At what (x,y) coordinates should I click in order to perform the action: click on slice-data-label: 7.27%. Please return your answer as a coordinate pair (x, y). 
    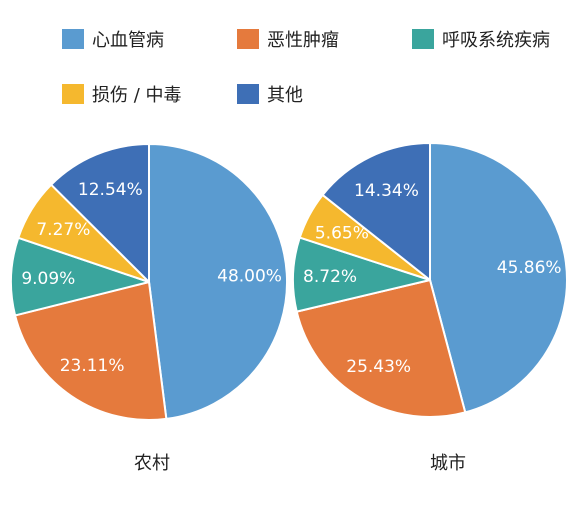
    Looking at the image, I should click on (63, 230).